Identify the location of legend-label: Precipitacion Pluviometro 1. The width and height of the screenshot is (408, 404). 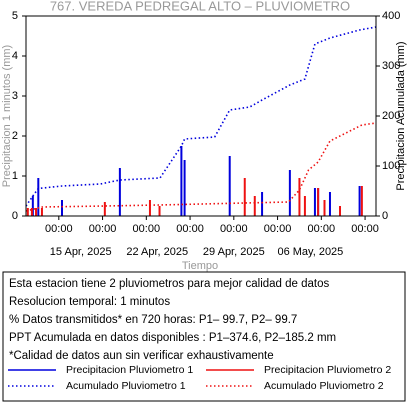
(129, 370).